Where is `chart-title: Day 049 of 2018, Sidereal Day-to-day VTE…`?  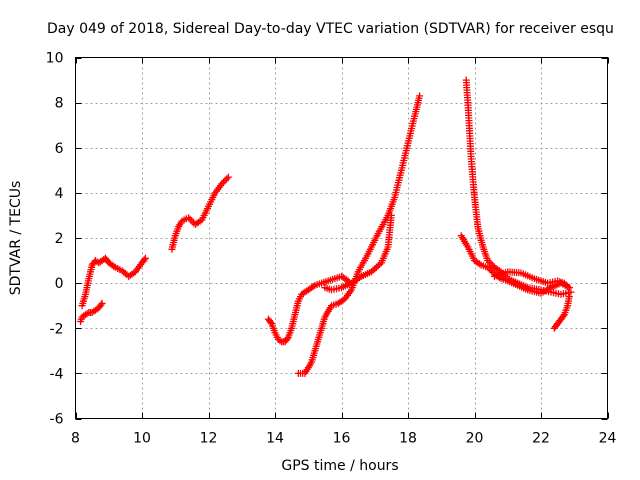
chart-title: Day 049 of 2018, Sidereal Day-to-day VTE… is located at coordinates (330, 29).